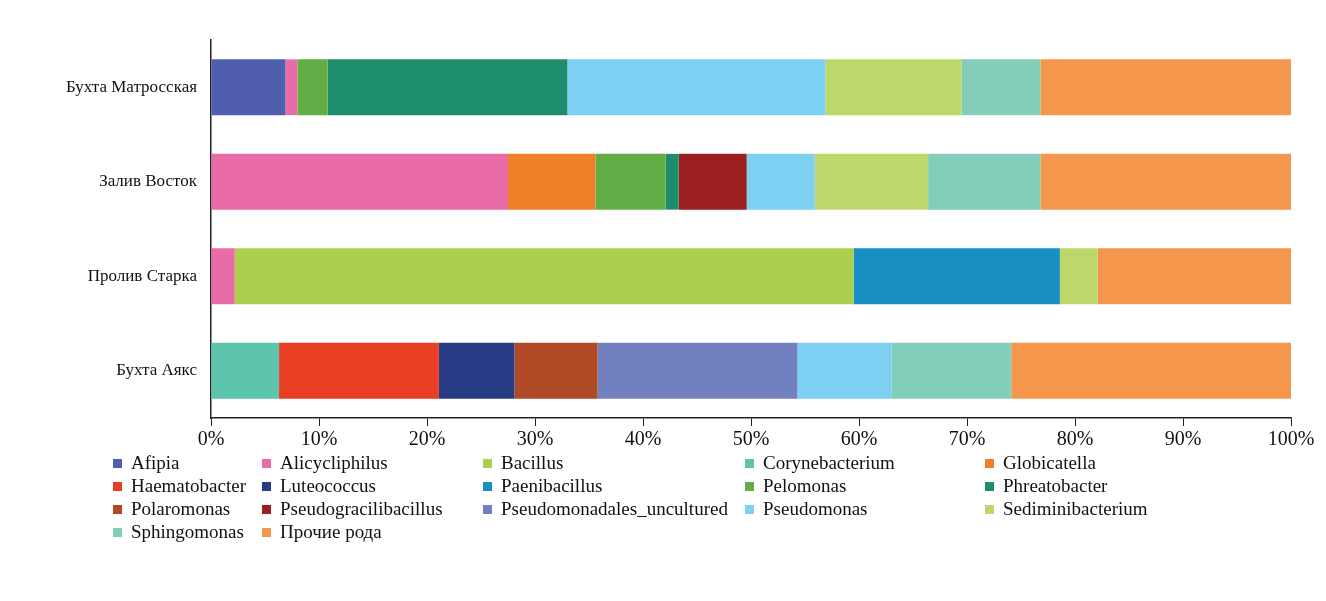 This screenshot has width=1326, height=601. What do you see at coordinates (535, 438) in the screenshot?
I see `x-tick-label: 30%` at bounding box center [535, 438].